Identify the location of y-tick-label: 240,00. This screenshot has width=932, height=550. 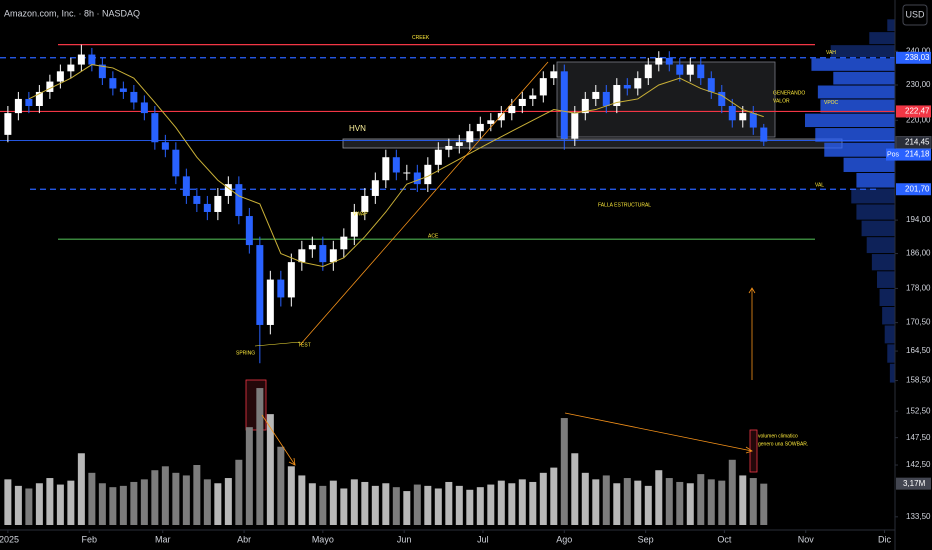
(918, 50).